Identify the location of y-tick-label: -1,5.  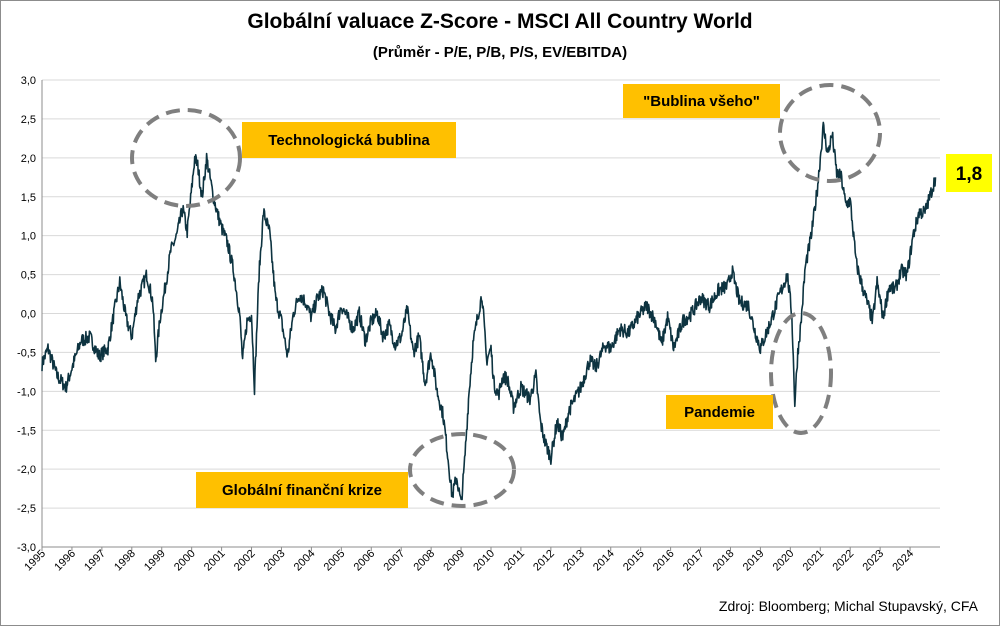
(26, 431).